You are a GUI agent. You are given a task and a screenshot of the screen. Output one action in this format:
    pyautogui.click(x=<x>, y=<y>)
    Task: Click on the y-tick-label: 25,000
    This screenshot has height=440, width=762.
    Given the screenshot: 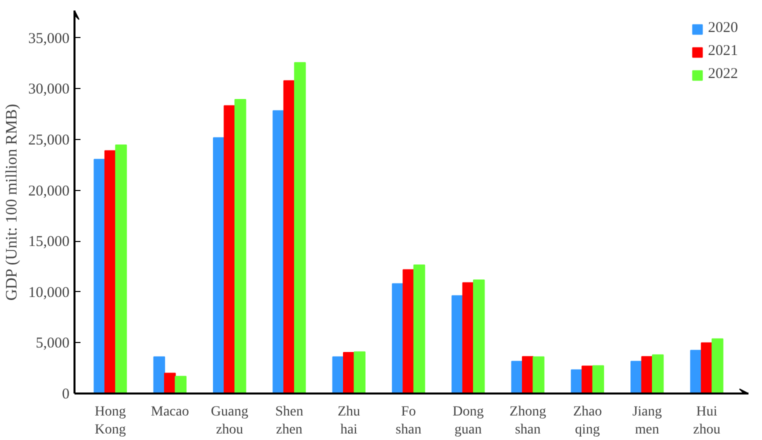 What is the action you would take?
    pyautogui.click(x=49, y=140)
    